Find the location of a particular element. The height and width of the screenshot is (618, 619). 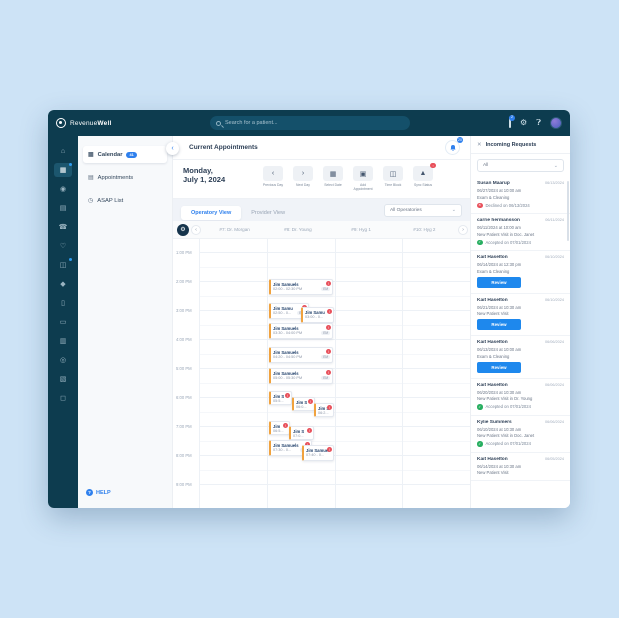

sidebar-item-asap-list: ◷ ASAP List is located at coordinates (125, 200).